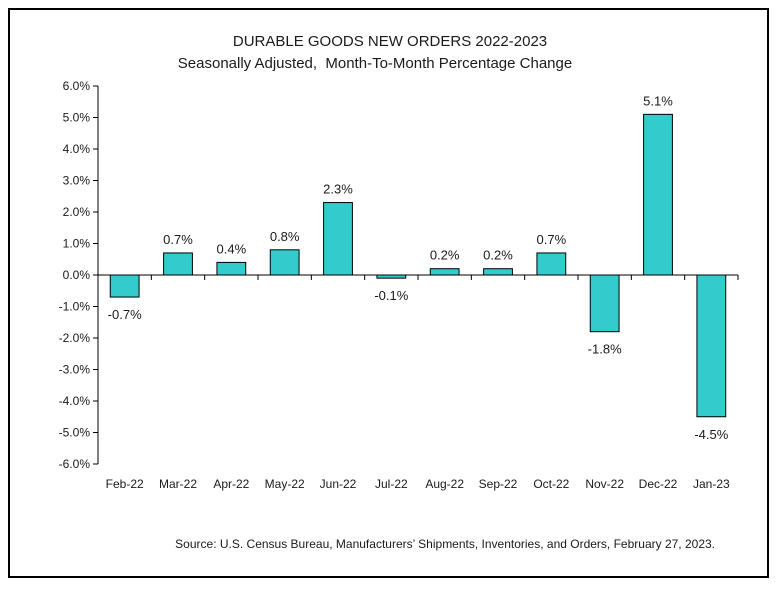 This screenshot has width=781, height=596. Describe the element at coordinates (285, 484) in the screenshot. I see `x-tick-label: May-22` at that location.